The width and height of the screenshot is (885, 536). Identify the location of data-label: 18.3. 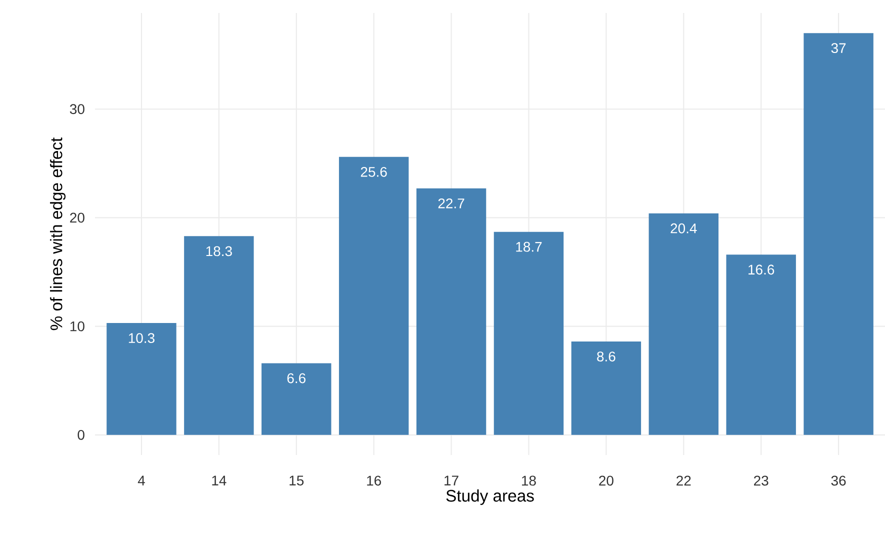
(219, 251).